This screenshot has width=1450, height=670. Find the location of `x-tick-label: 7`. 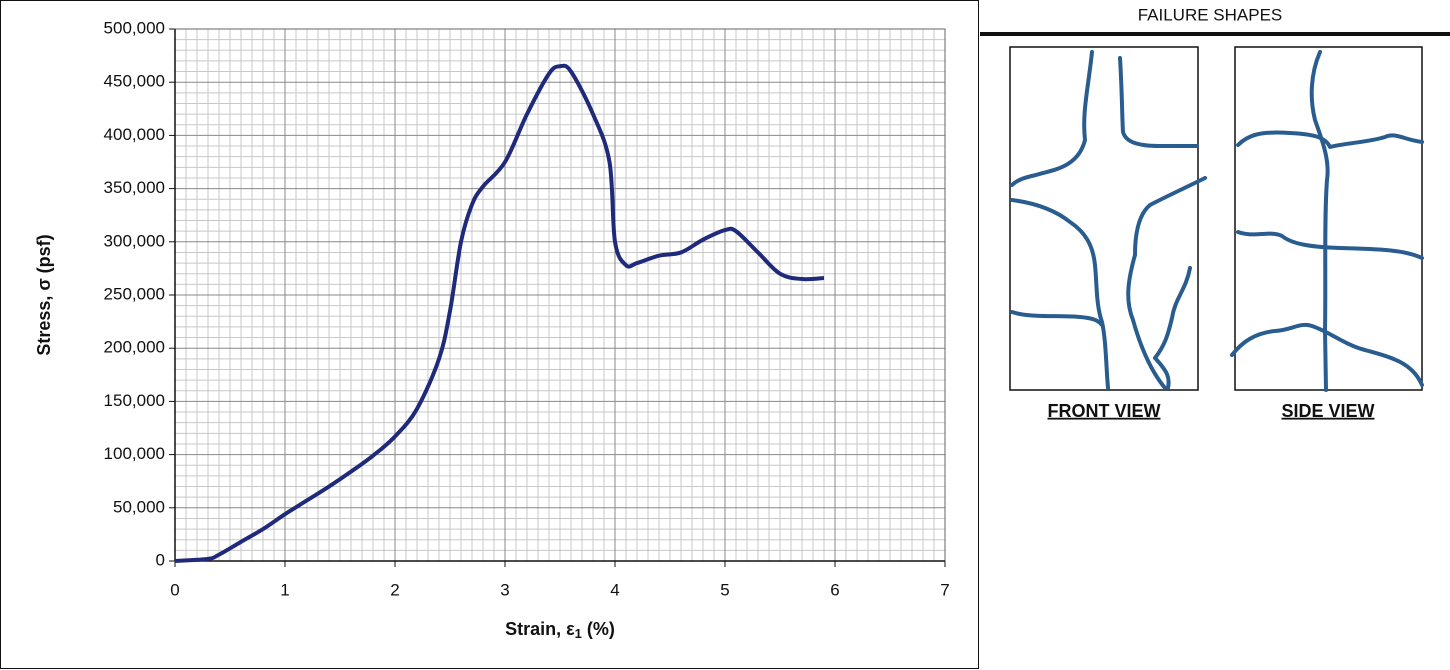

x-tick-label: 7 is located at coordinates (944, 589).